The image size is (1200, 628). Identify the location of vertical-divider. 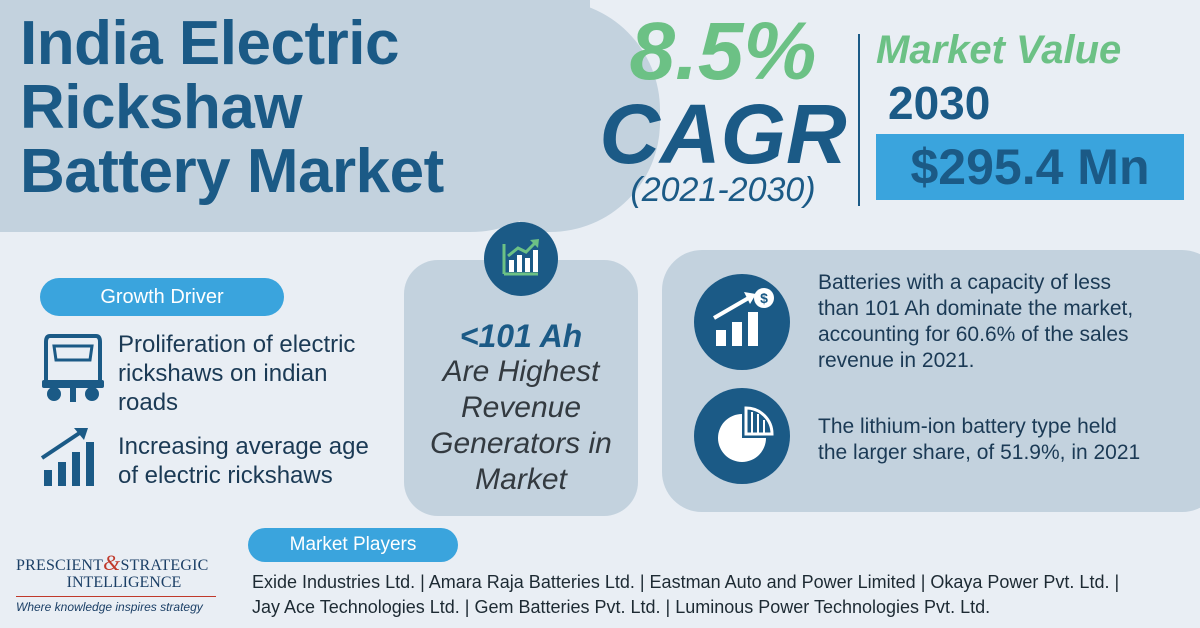
(859, 120).